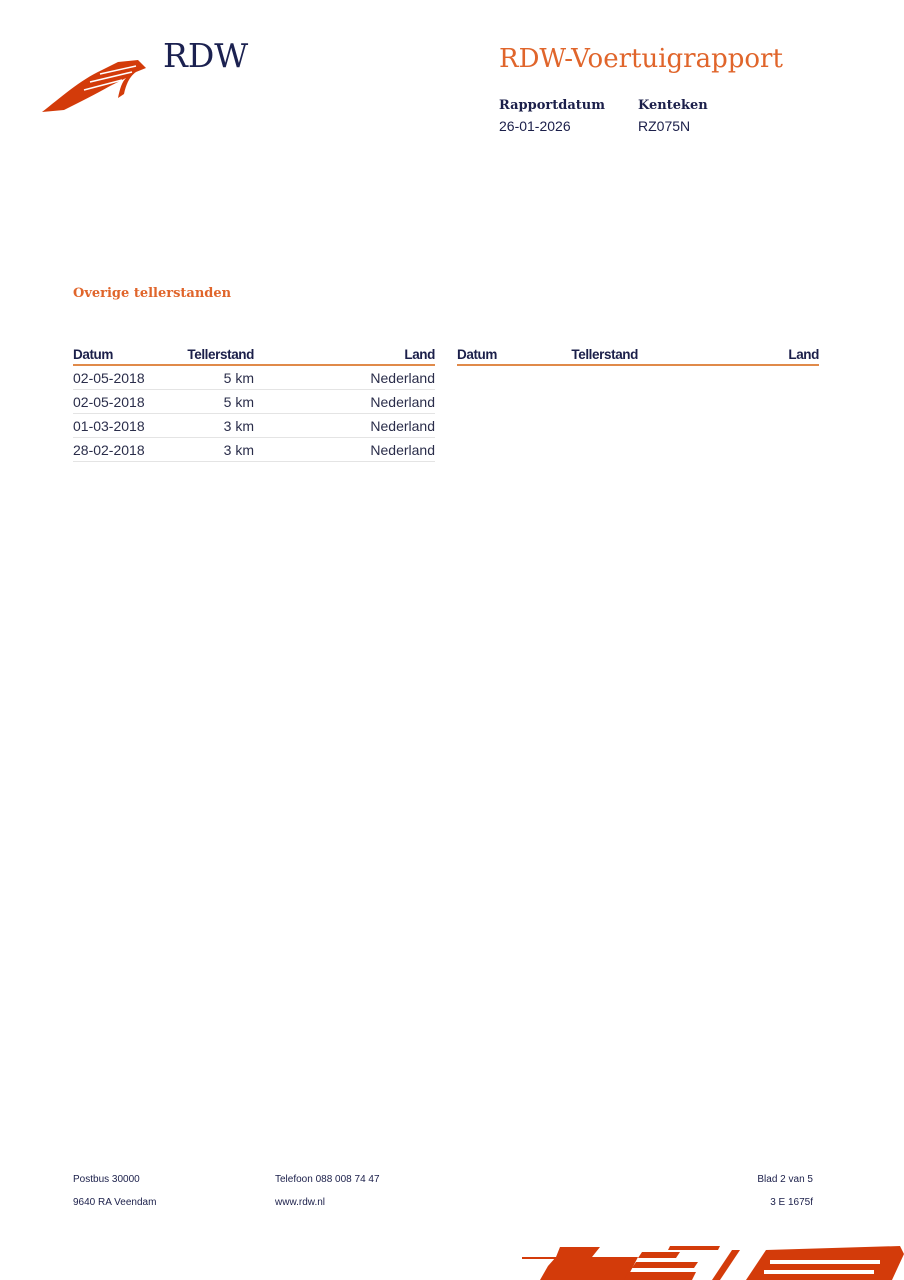 The width and height of the screenshot is (904, 1280). I want to click on report-date: 26-01-2026, so click(535, 126).